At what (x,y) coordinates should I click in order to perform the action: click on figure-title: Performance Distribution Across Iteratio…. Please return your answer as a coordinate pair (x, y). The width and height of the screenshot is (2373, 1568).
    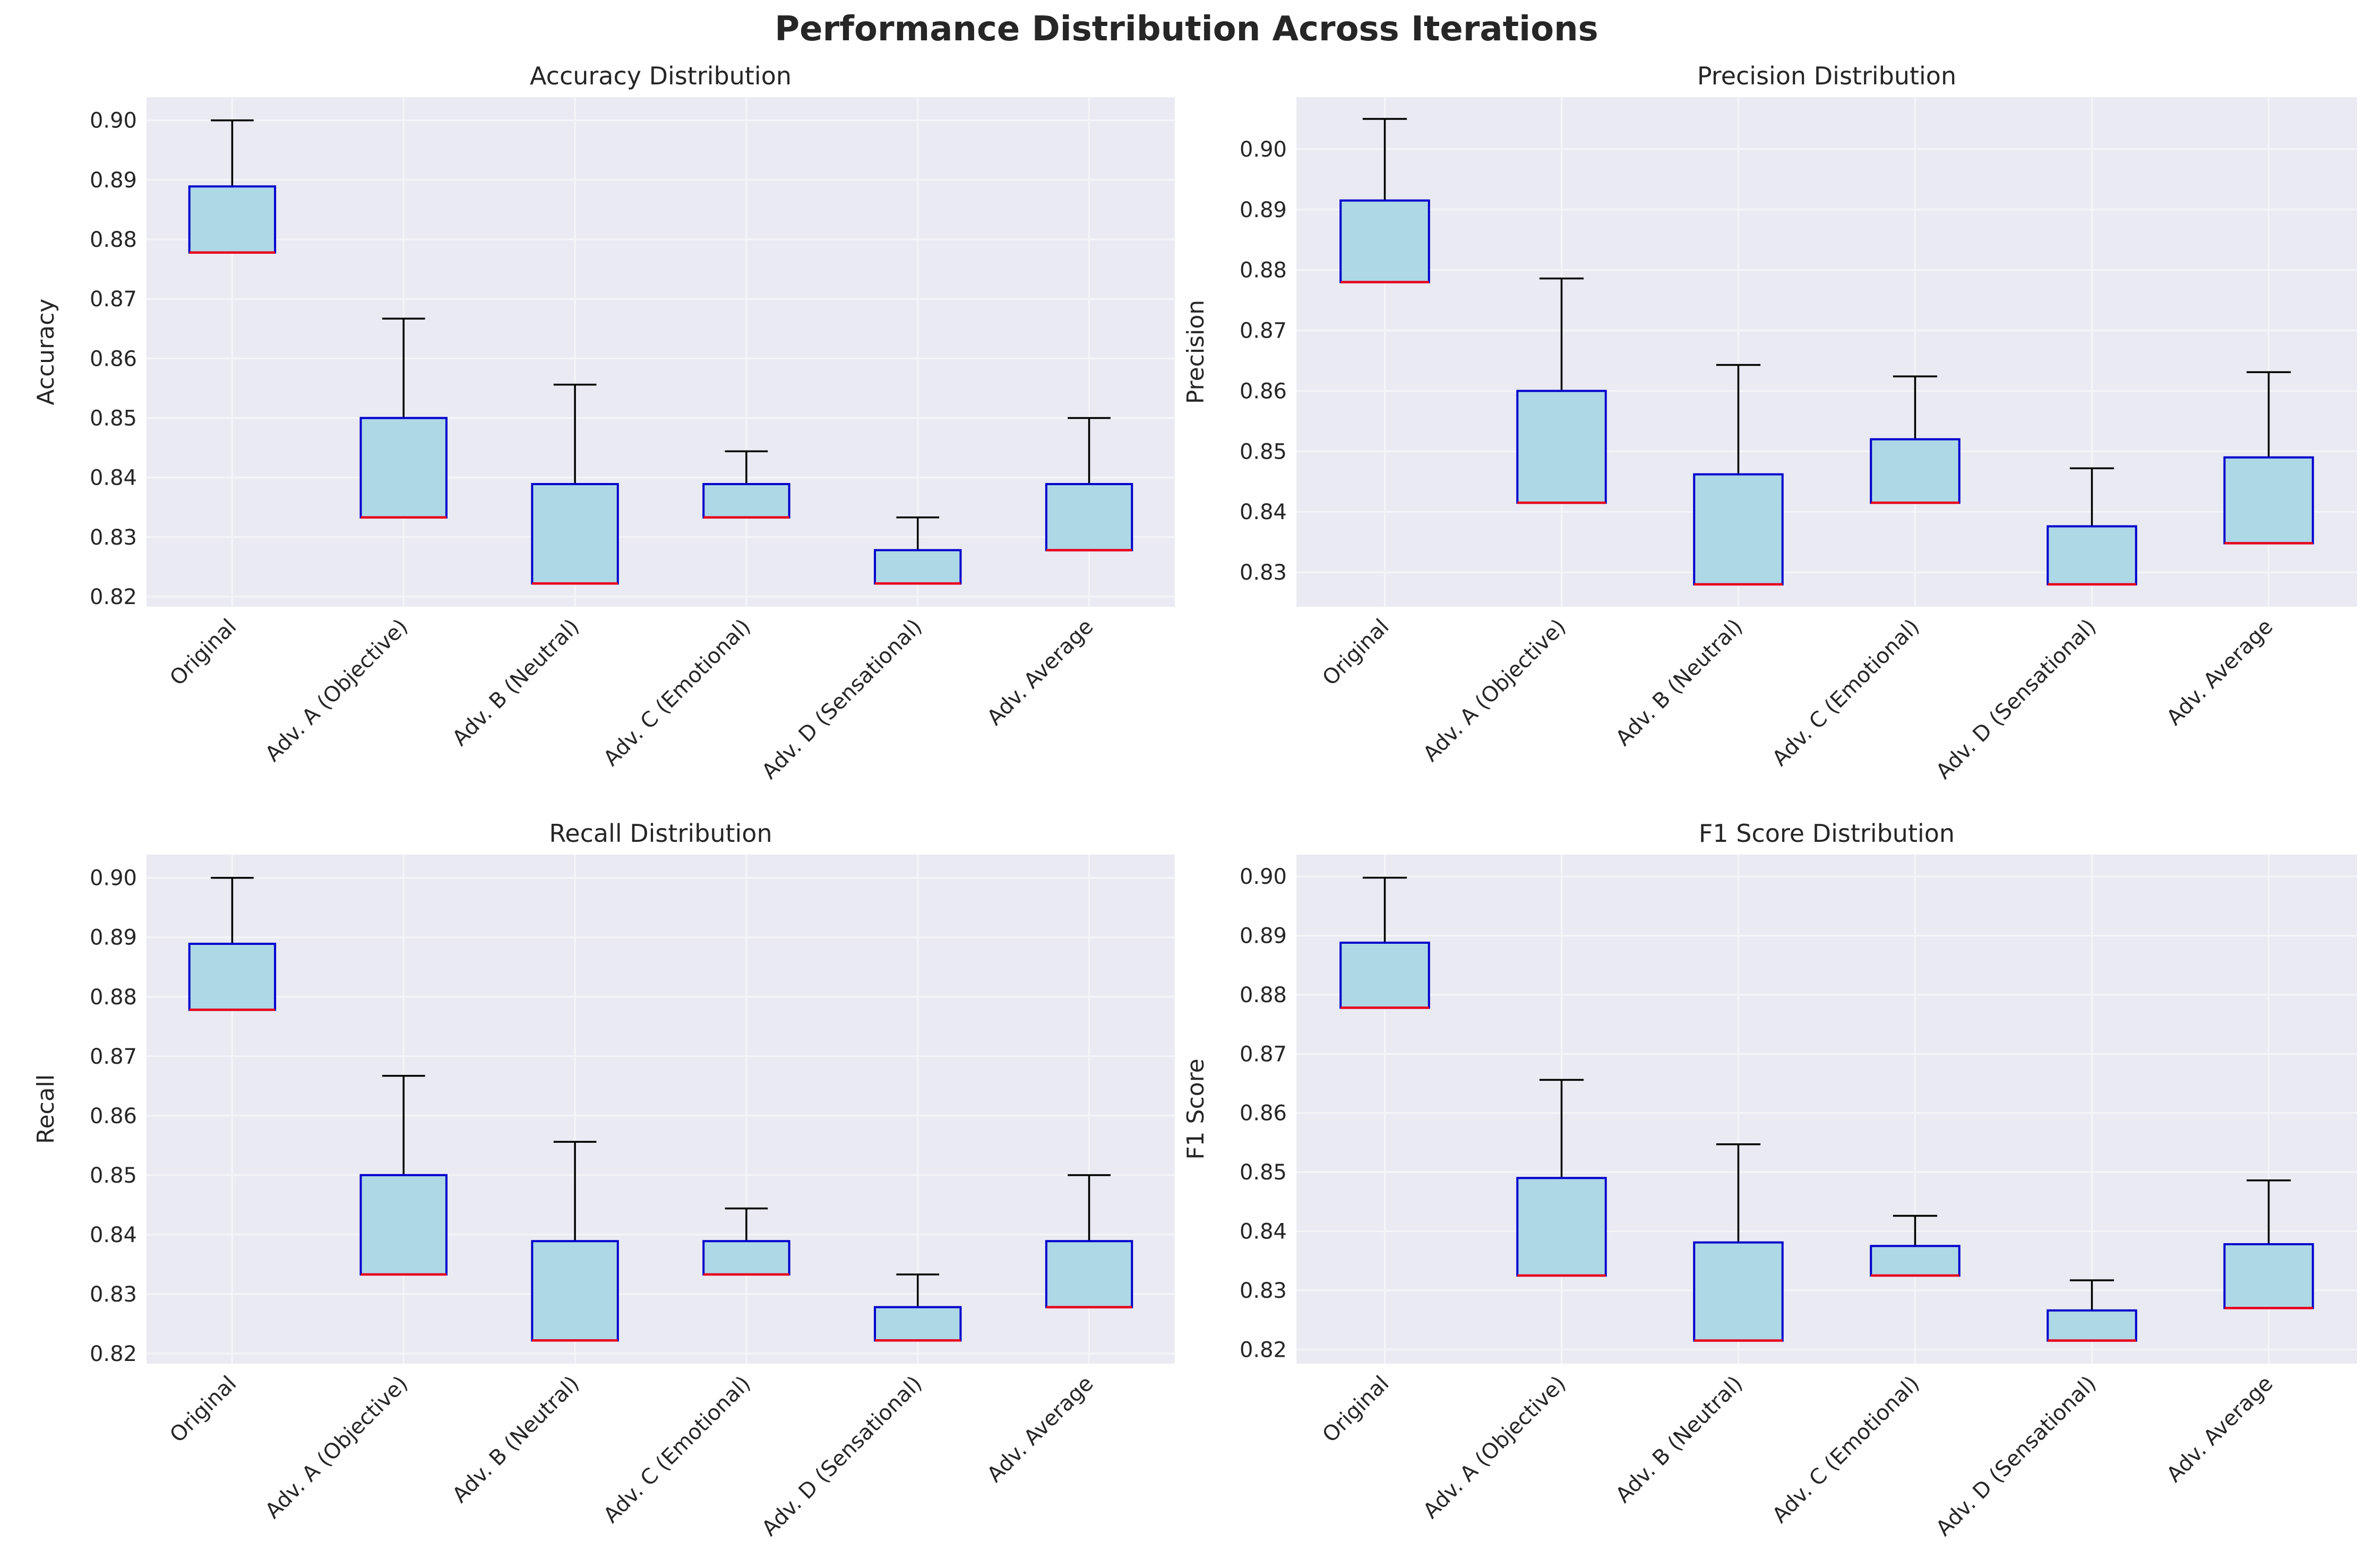
    Looking at the image, I should click on (1186, 29).